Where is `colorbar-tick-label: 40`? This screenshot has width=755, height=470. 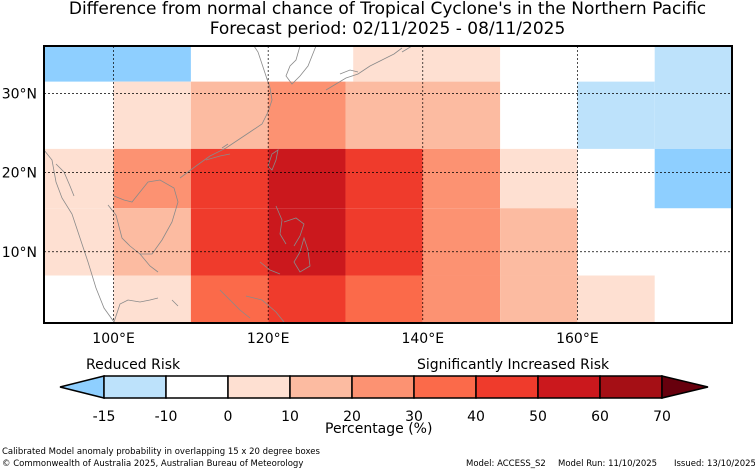 colorbar-tick-label: 40 is located at coordinates (476, 417).